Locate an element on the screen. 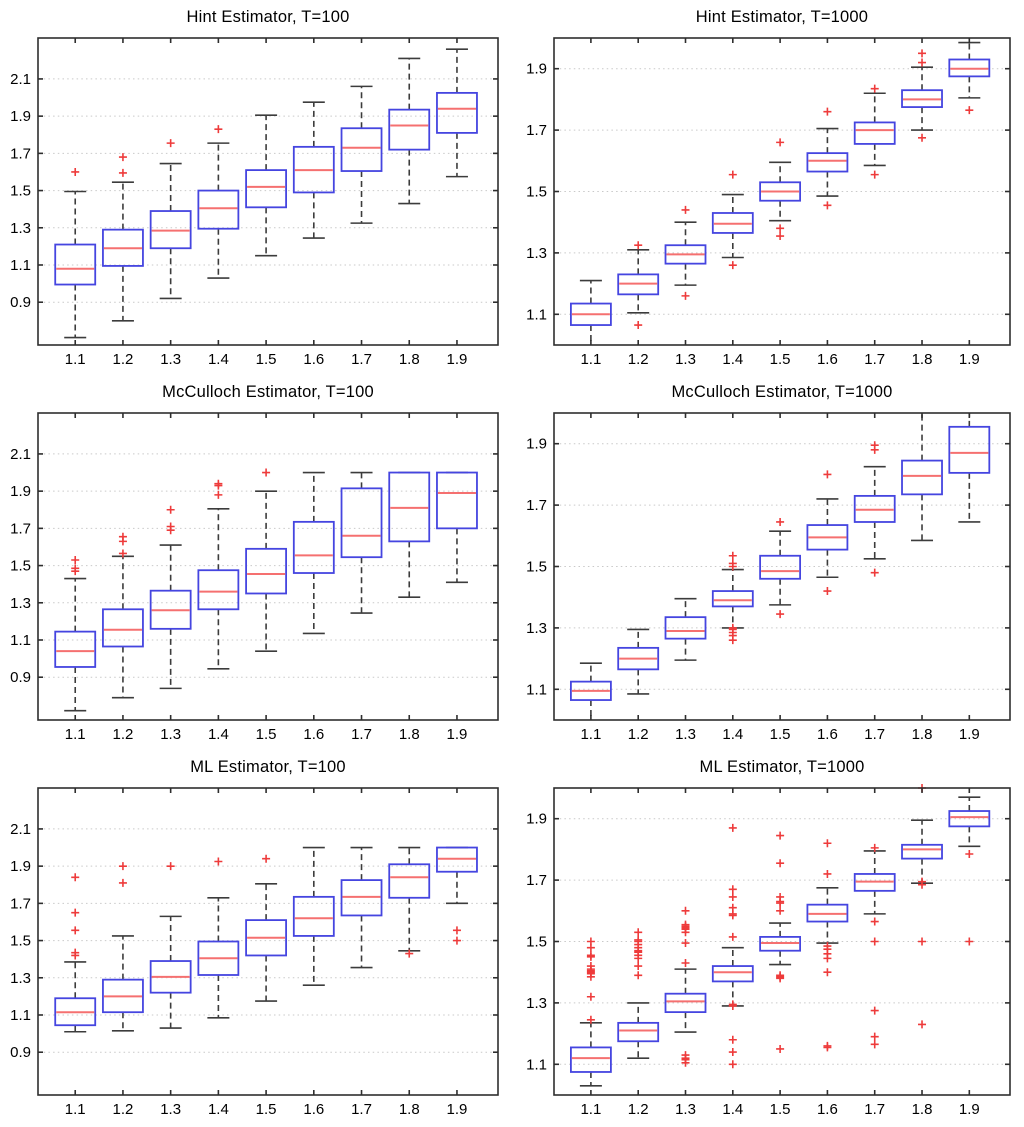 The image size is (1024, 1127). axes-frame is located at coordinates (268, 191).